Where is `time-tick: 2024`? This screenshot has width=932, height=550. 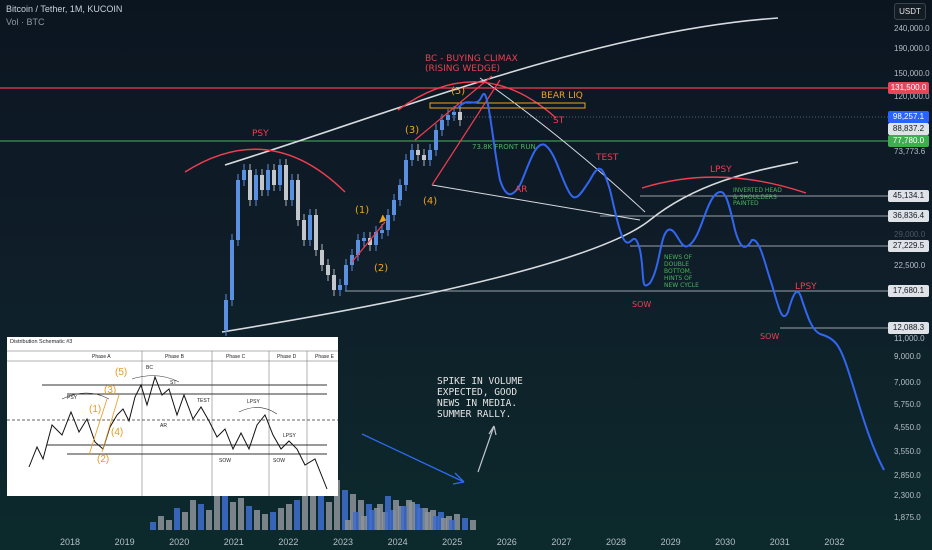 time-tick: 2024 is located at coordinates (397, 542).